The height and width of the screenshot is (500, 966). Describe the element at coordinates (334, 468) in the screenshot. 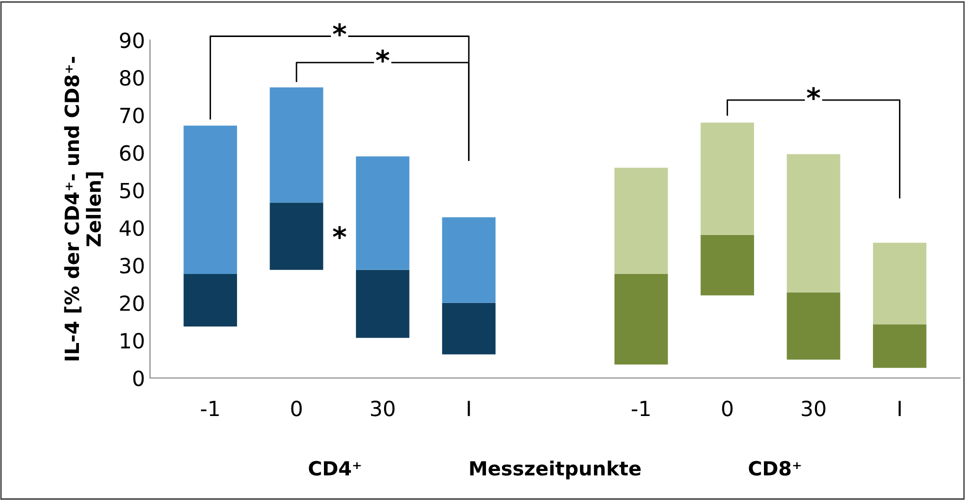

I see `text: CD4⁺` at that location.